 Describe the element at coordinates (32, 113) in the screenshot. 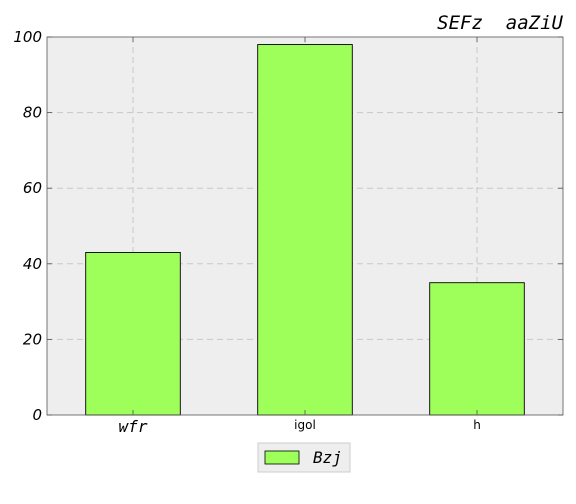

I see `ytick-label-80: 80` at that location.